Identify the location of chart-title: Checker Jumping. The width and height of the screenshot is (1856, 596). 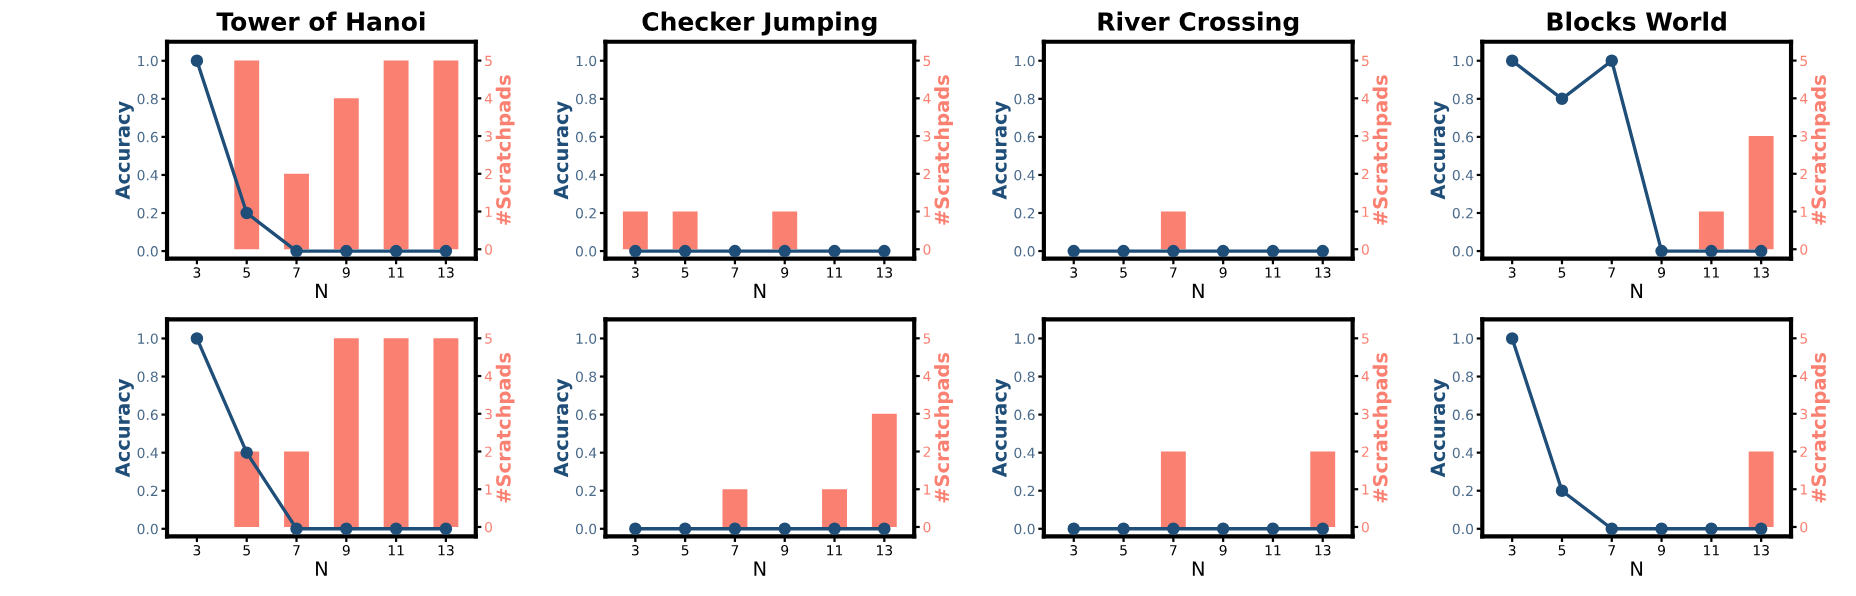
(759, 23).